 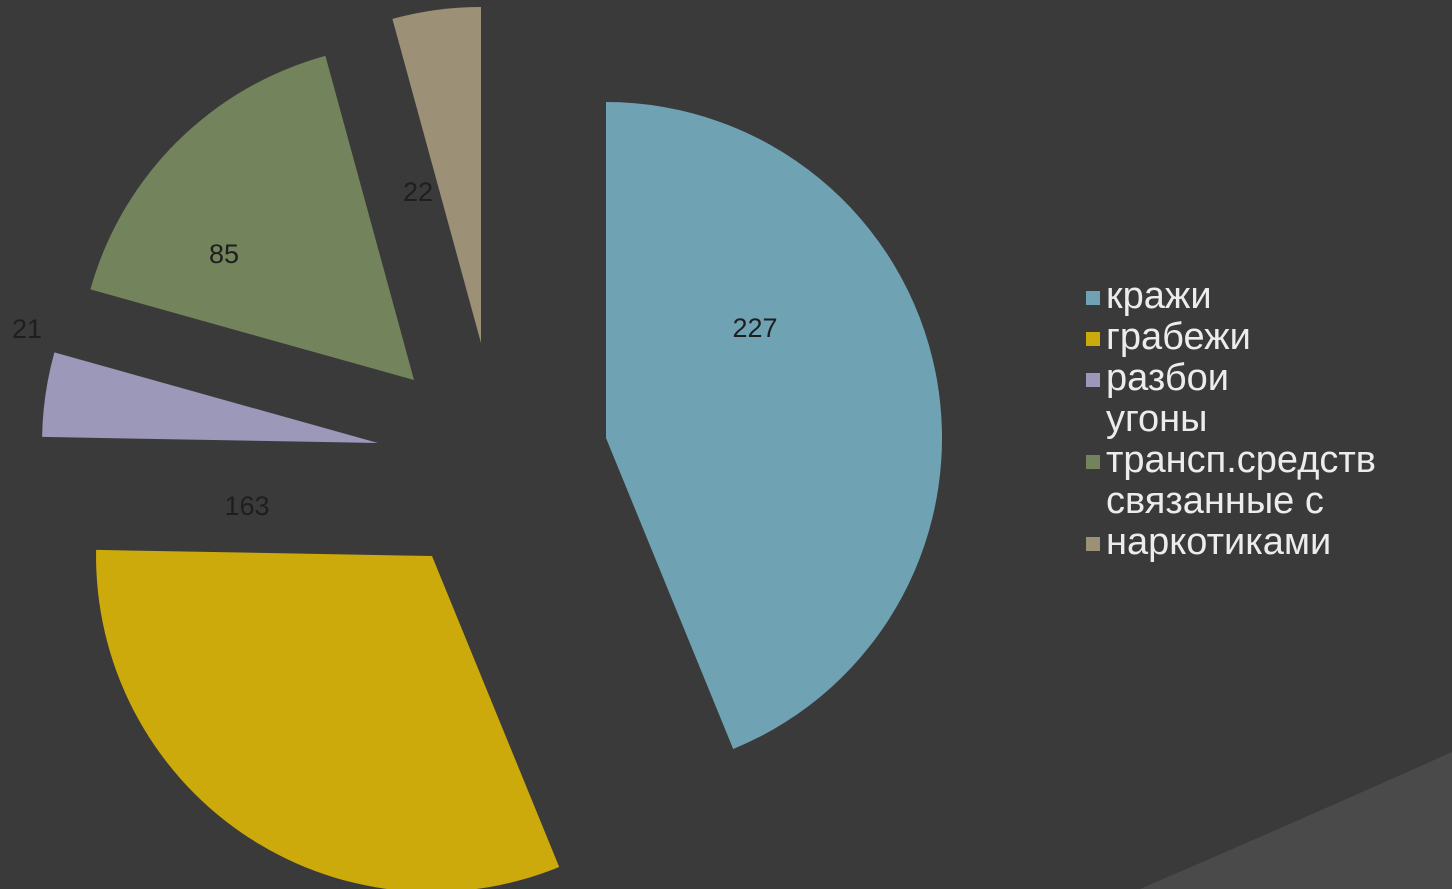 I want to click on pie-value-label-grabezhi: 163, so click(x=246, y=506).